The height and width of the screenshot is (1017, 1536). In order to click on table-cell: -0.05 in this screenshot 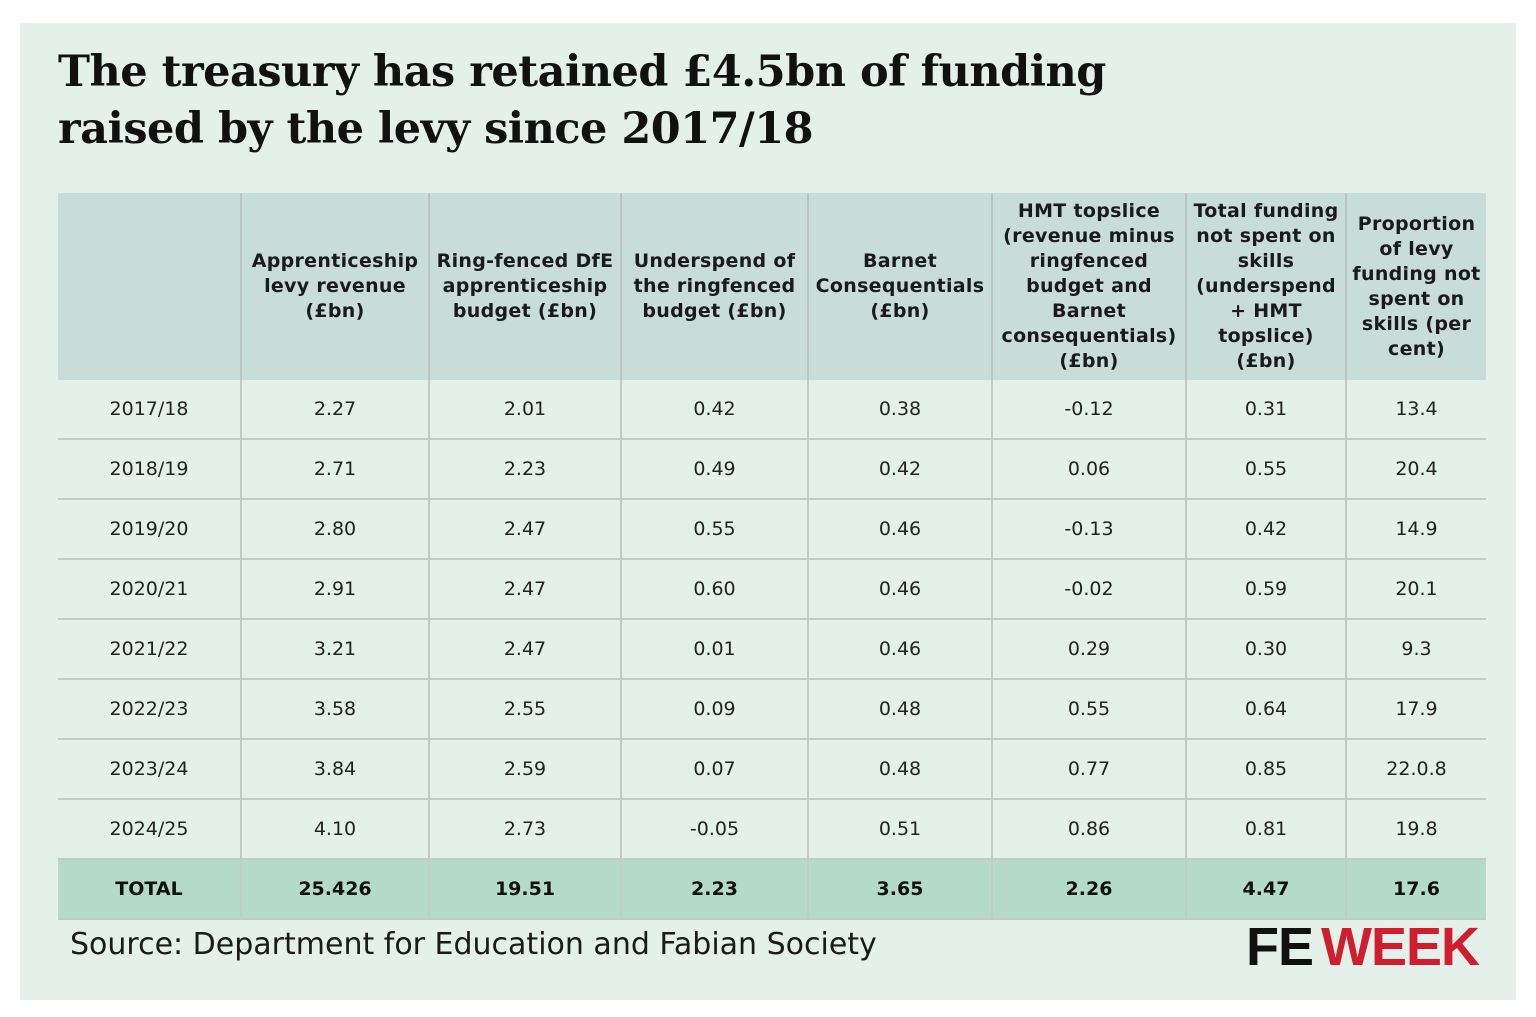, I will do `click(714, 829)`.